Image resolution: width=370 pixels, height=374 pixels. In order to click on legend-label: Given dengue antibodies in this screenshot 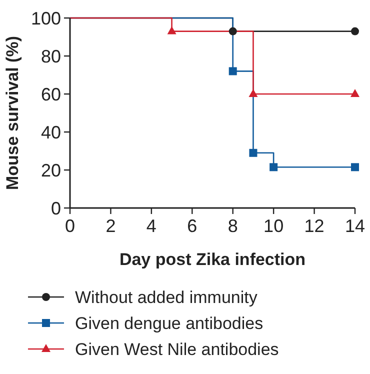, I will do `click(169, 323)`.